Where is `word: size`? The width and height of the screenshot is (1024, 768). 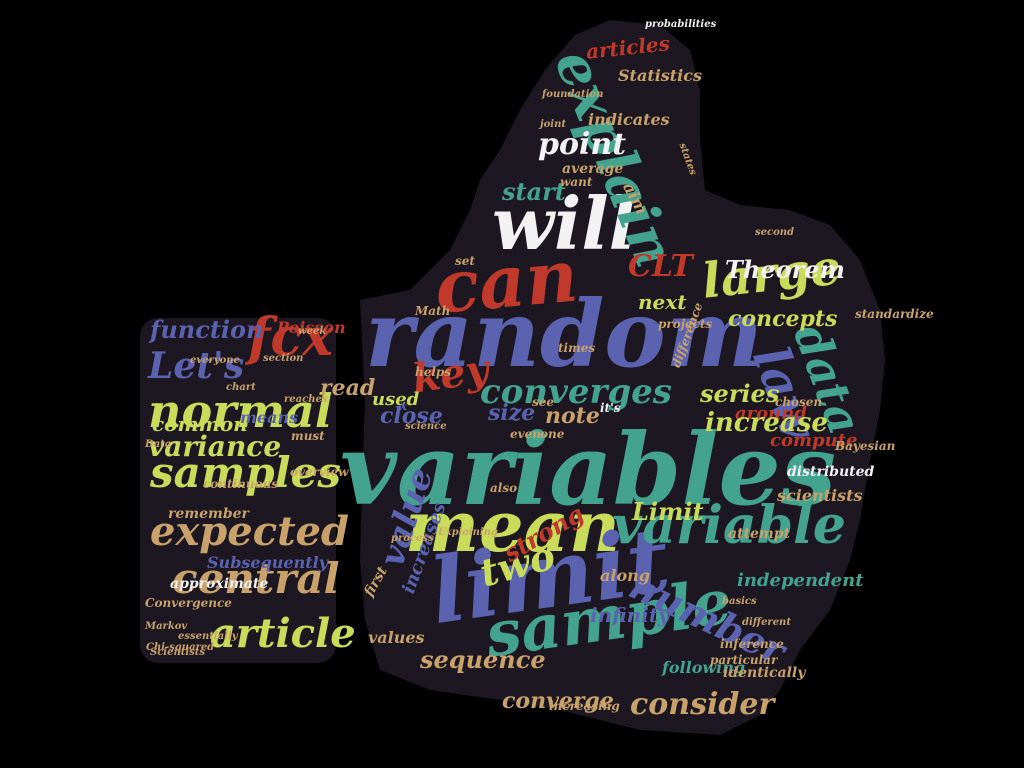 word: size is located at coordinates (511, 413).